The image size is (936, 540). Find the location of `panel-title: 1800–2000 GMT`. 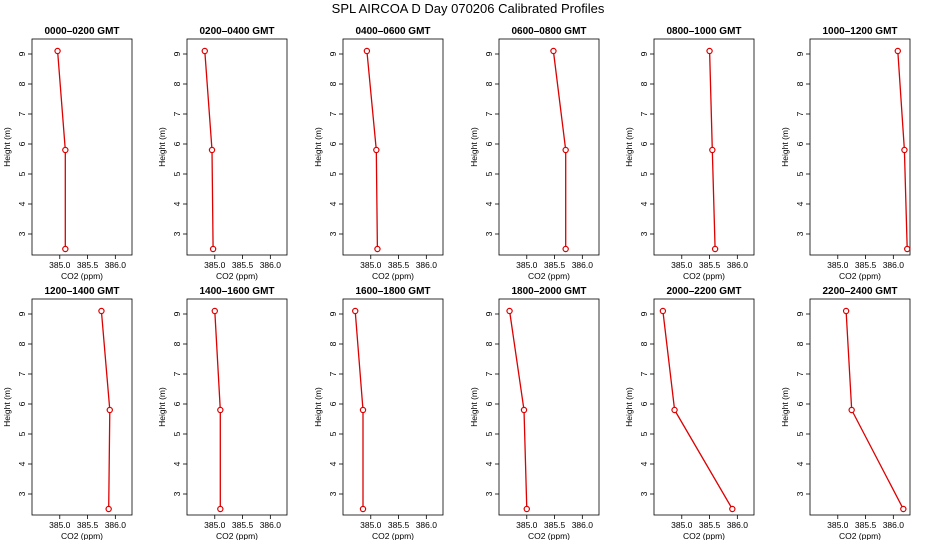

panel-title: 1800–2000 GMT is located at coordinates (548, 291).